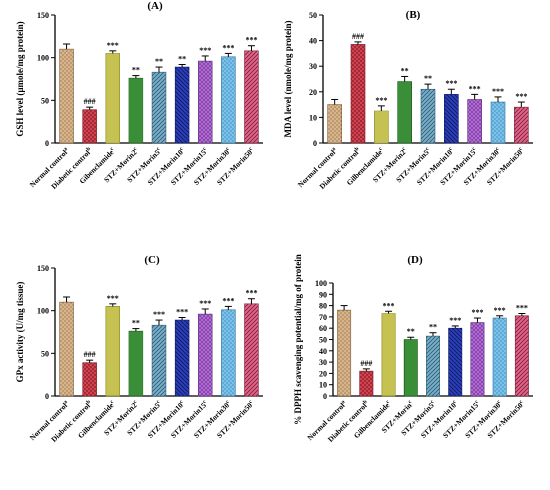 Image resolution: width=550 pixels, height=490 pixels. What do you see at coordinates (20, 78) in the screenshot?
I see `y-axis-label: GSH level (µmole/mg protein)` at bounding box center [20, 78].